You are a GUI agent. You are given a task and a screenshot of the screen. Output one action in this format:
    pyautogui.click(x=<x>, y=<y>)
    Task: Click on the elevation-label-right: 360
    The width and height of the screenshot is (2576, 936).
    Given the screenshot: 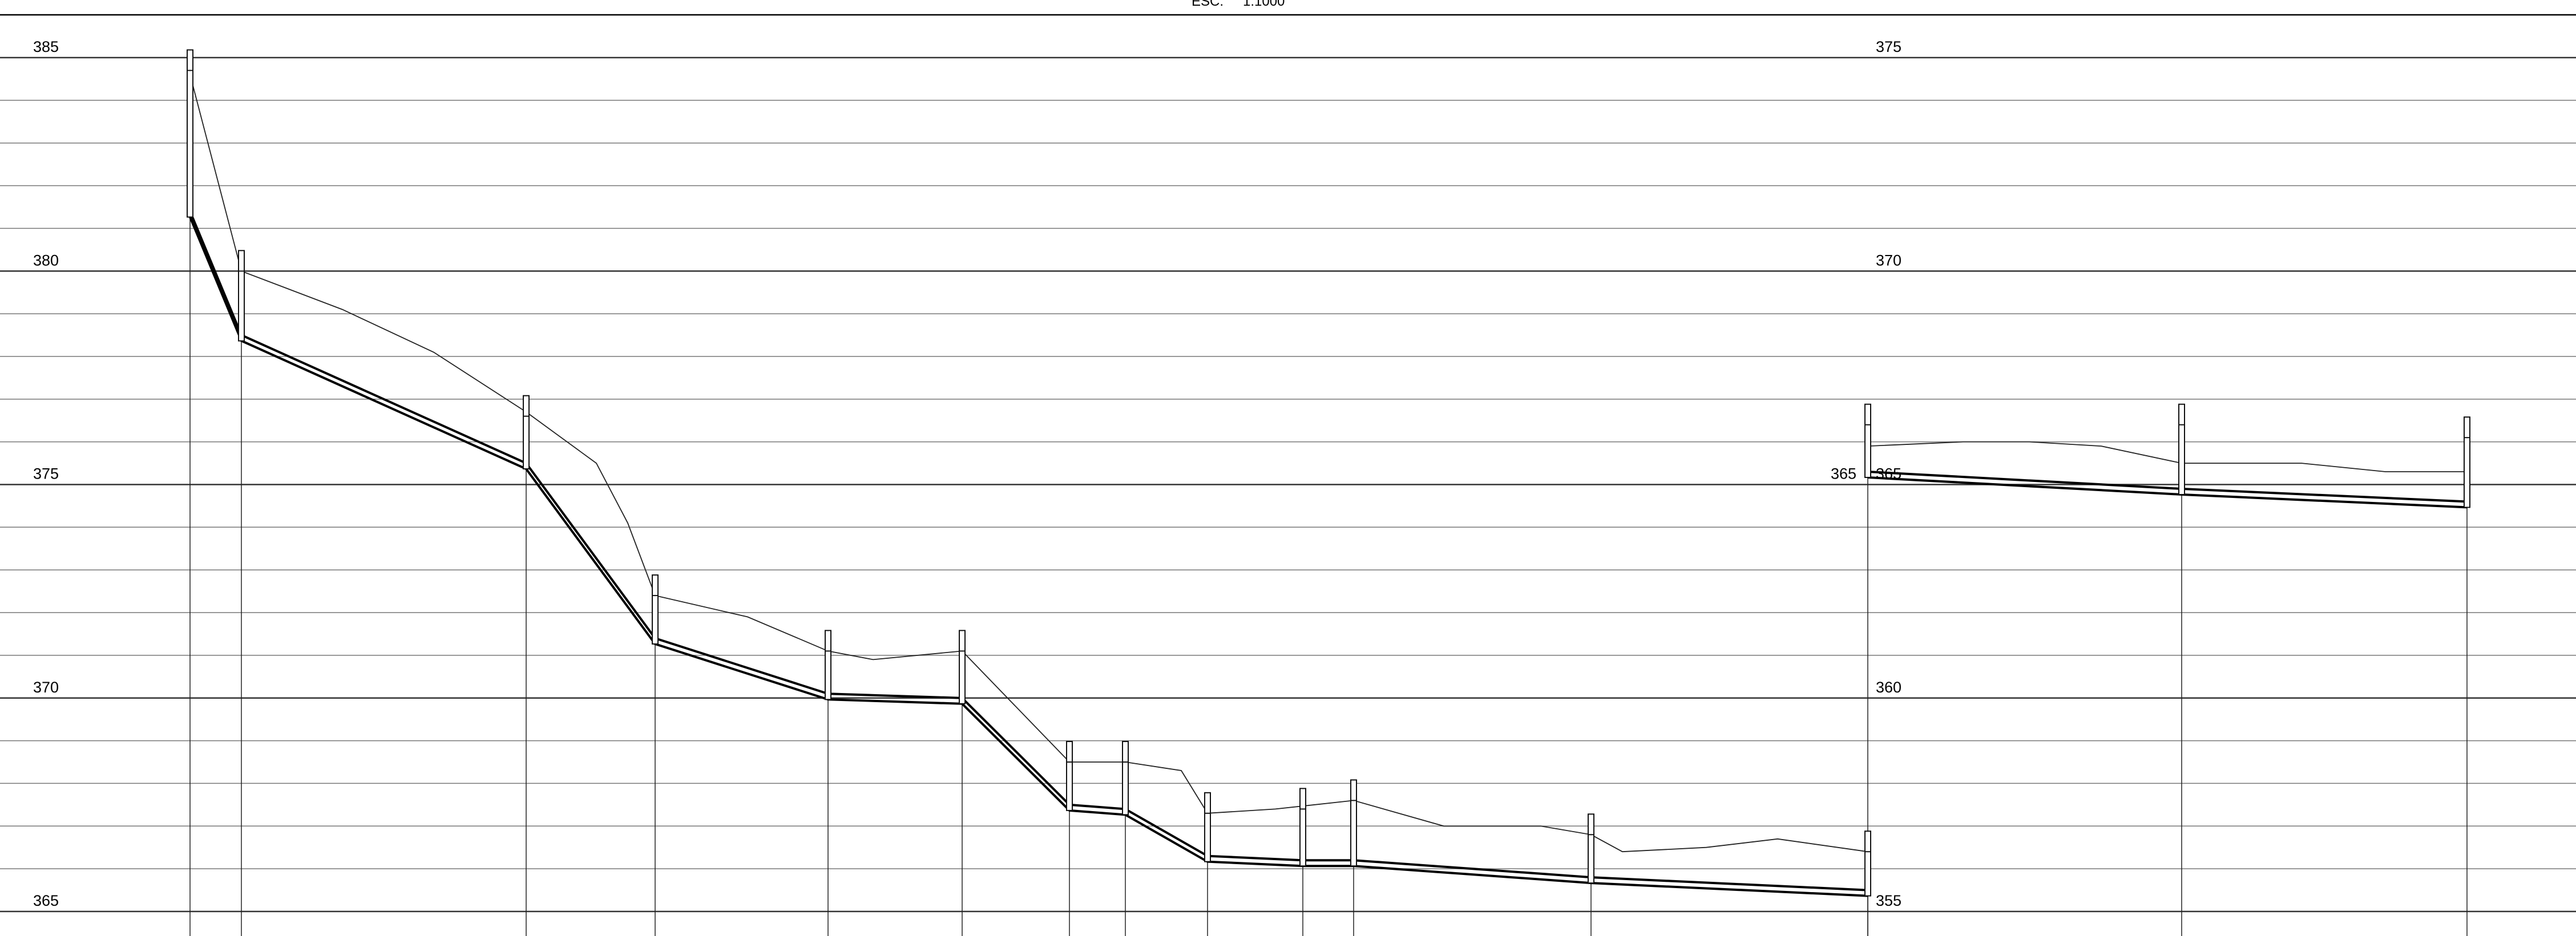 What is the action you would take?
    pyautogui.click(x=1888, y=687)
    